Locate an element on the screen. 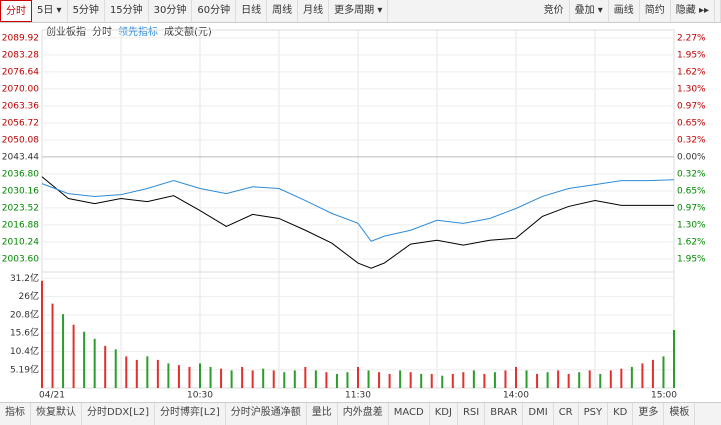 This screenshot has width=721, height=425. tab: 分时沪股通净额 is located at coordinates (266, 414).